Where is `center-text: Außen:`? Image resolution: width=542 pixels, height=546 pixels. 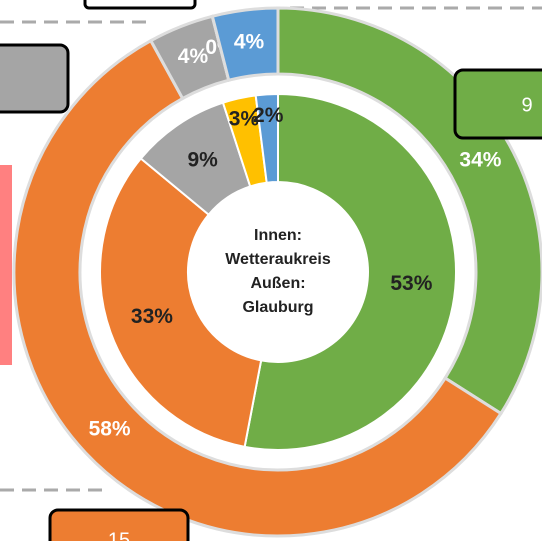 center-text: Außen: is located at coordinates (277, 283).